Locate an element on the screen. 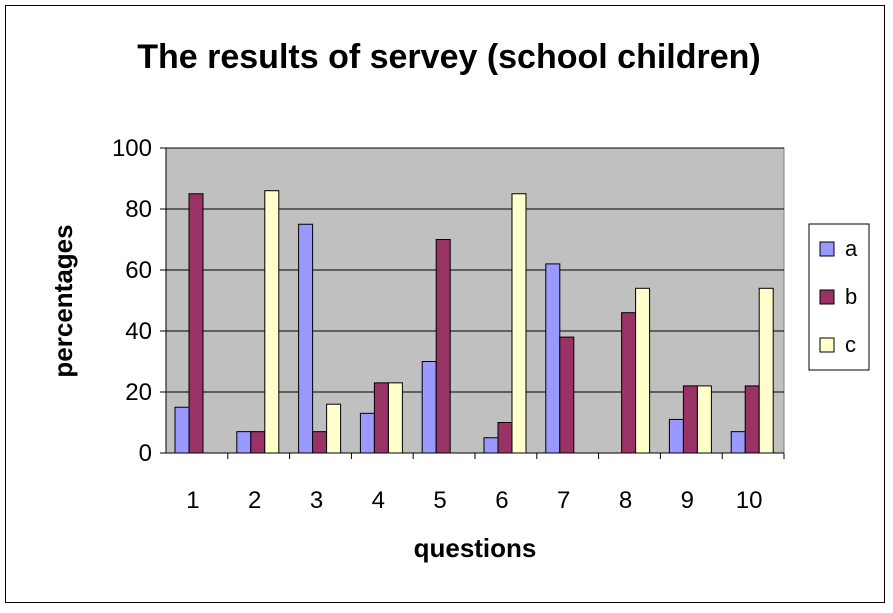 The height and width of the screenshot is (613, 893). bar-c-q4 is located at coordinates (395, 418).